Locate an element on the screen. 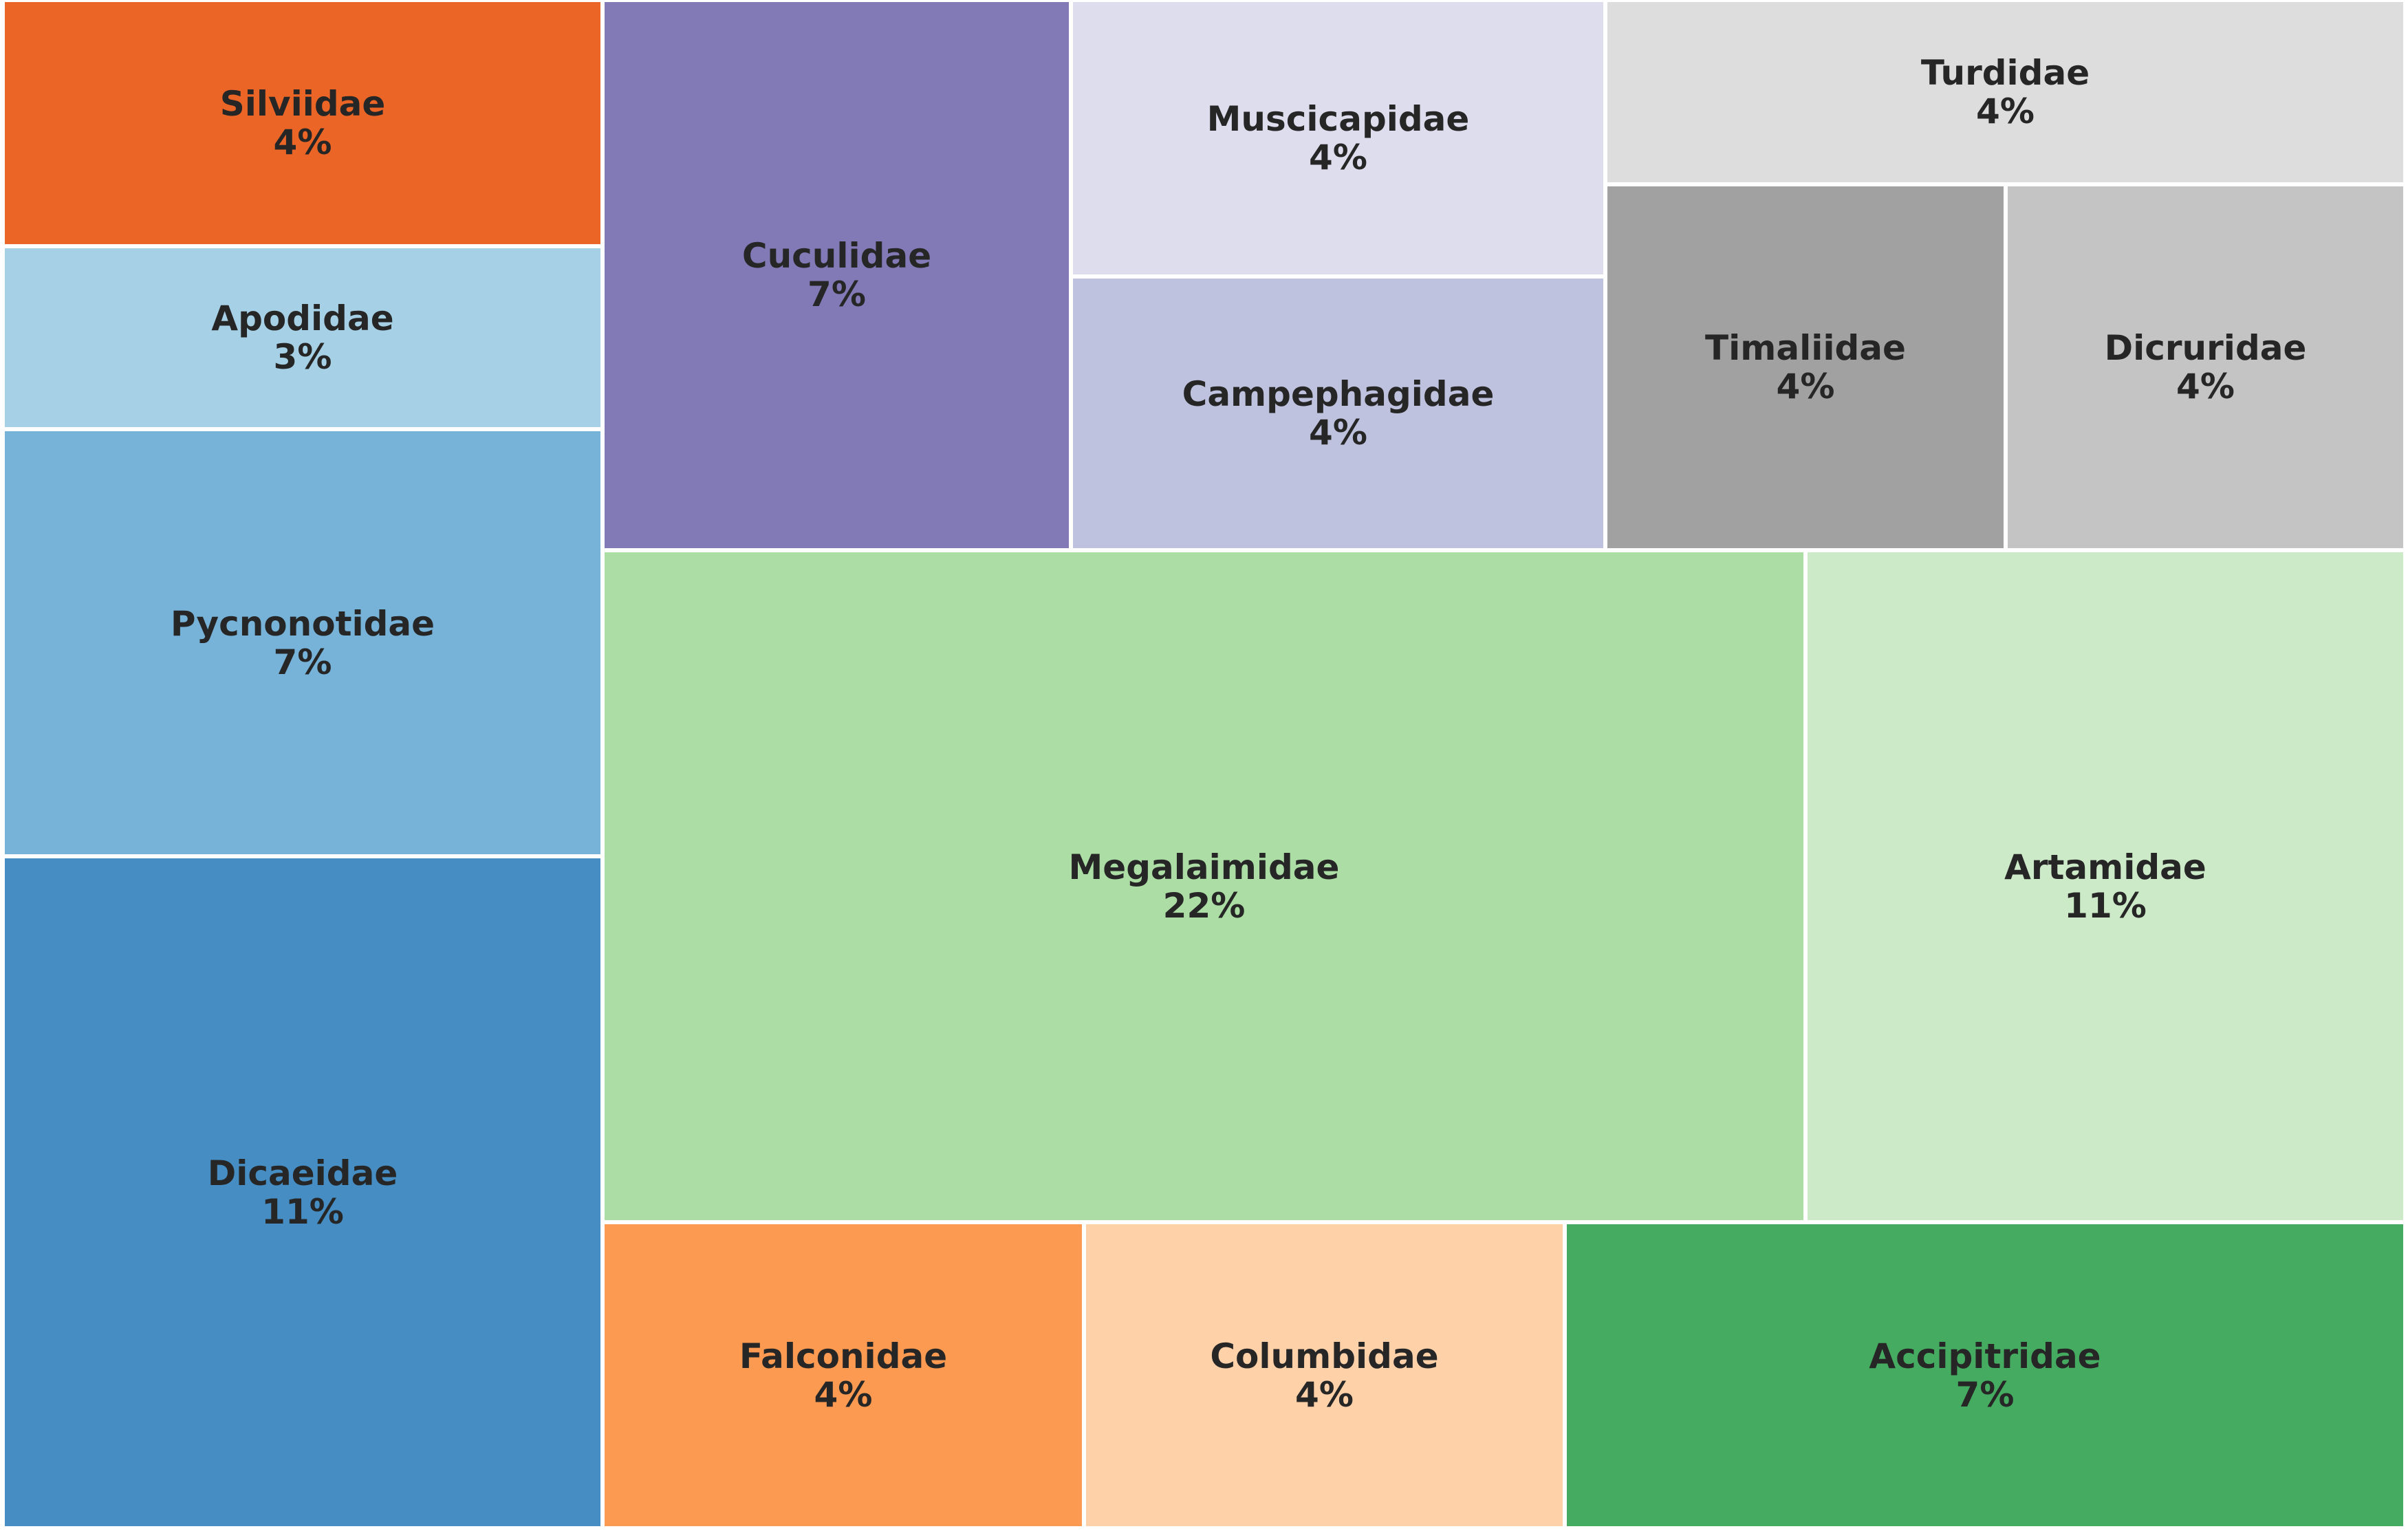 The image size is (2408, 1531). tile-value-cuculidae: 7% is located at coordinates (837, 294).